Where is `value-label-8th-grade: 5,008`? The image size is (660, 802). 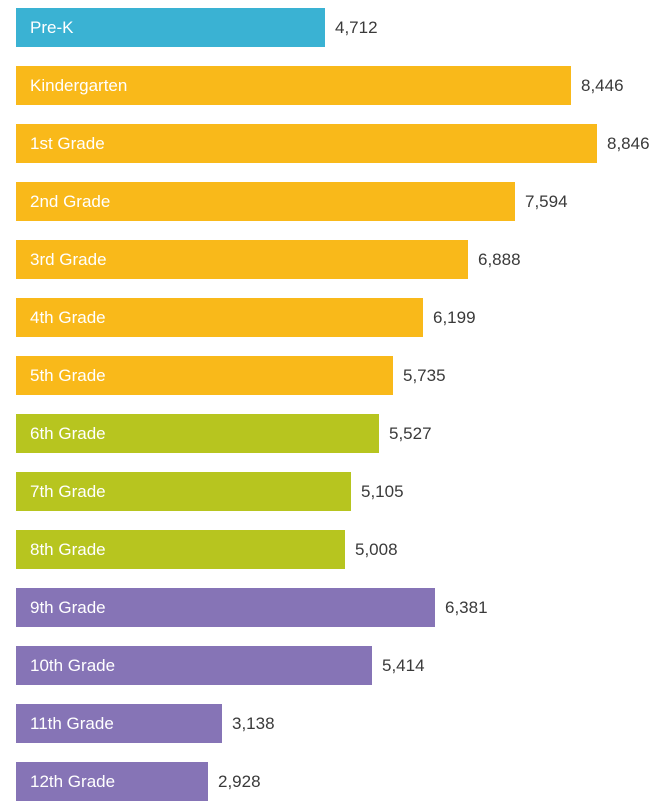
value-label-8th-grade: 5,008 is located at coordinates (376, 549).